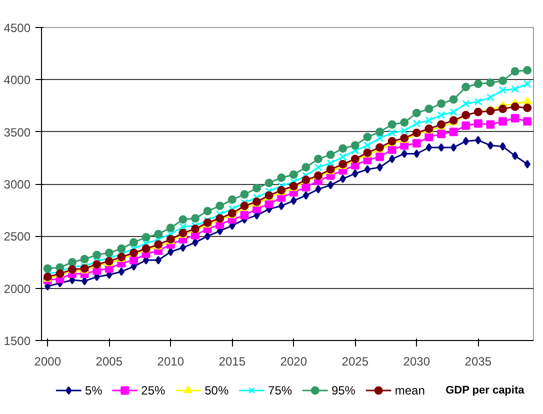  Describe the element at coordinates (17, 341) in the screenshot. I see `y-tick-label: 1500` at that location.